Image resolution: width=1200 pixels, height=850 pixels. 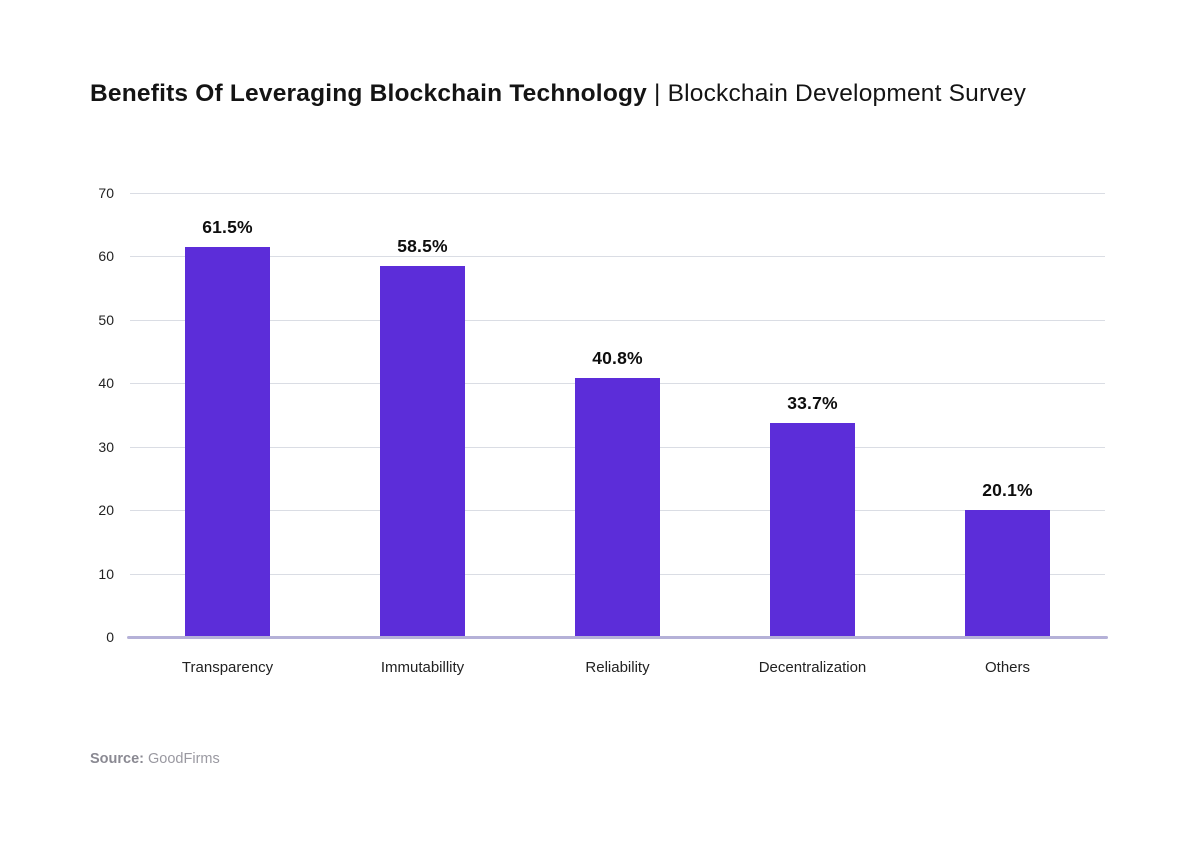 I want to click on y-axis-tick-label: 40, so click(x=106, y=383).